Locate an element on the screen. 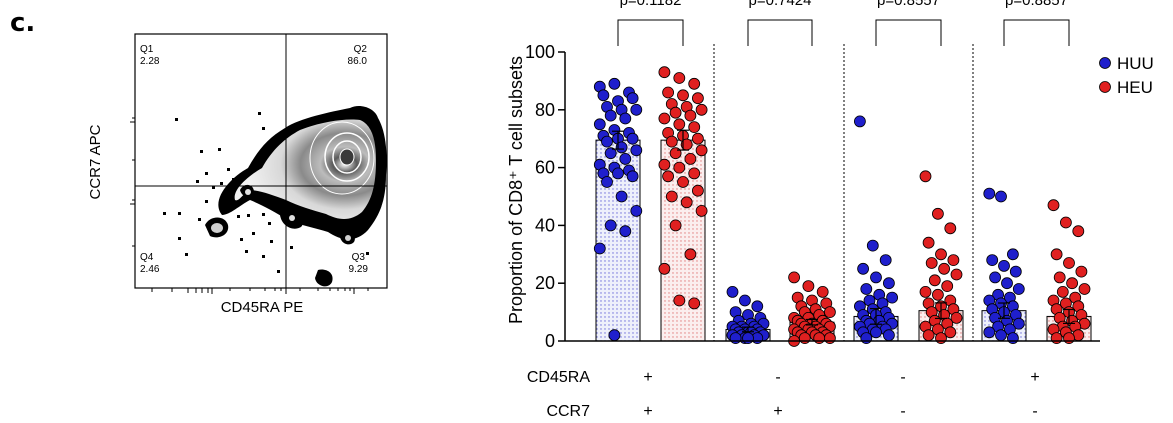  quadrant-q4-value: 2.46 is located at coordinates (150, 269).